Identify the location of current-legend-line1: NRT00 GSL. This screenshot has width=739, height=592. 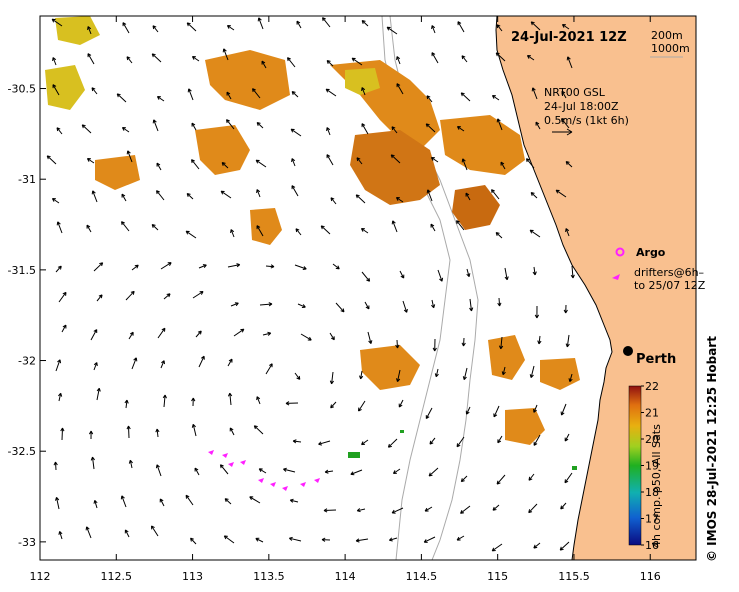
(574, 92).